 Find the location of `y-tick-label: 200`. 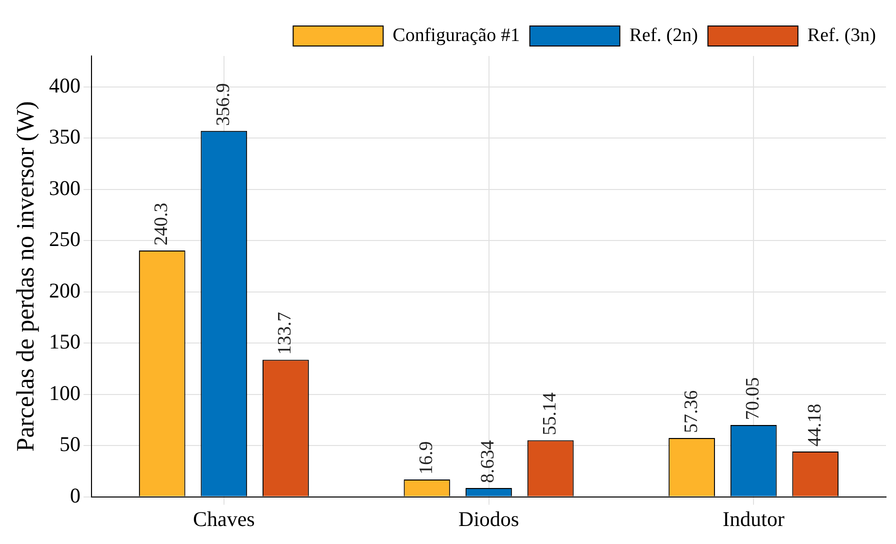

y-tick-label: 200 is located at coordinates (64, 290).